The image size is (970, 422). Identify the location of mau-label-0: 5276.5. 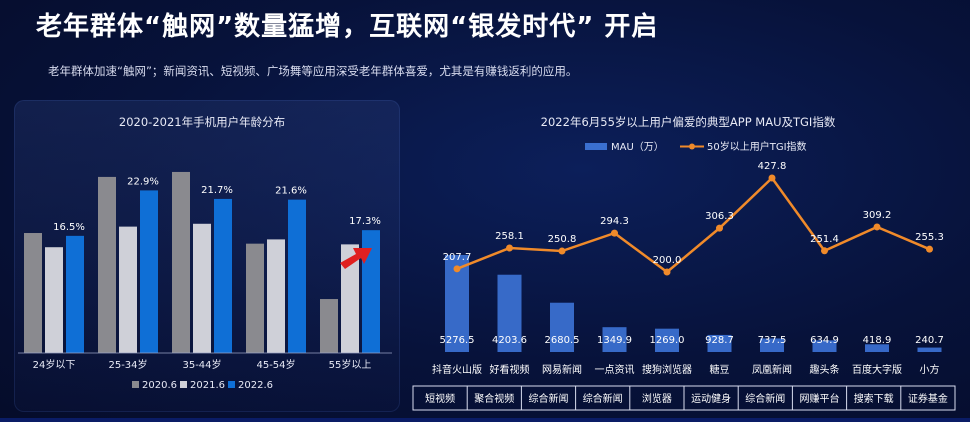
(457, 340).